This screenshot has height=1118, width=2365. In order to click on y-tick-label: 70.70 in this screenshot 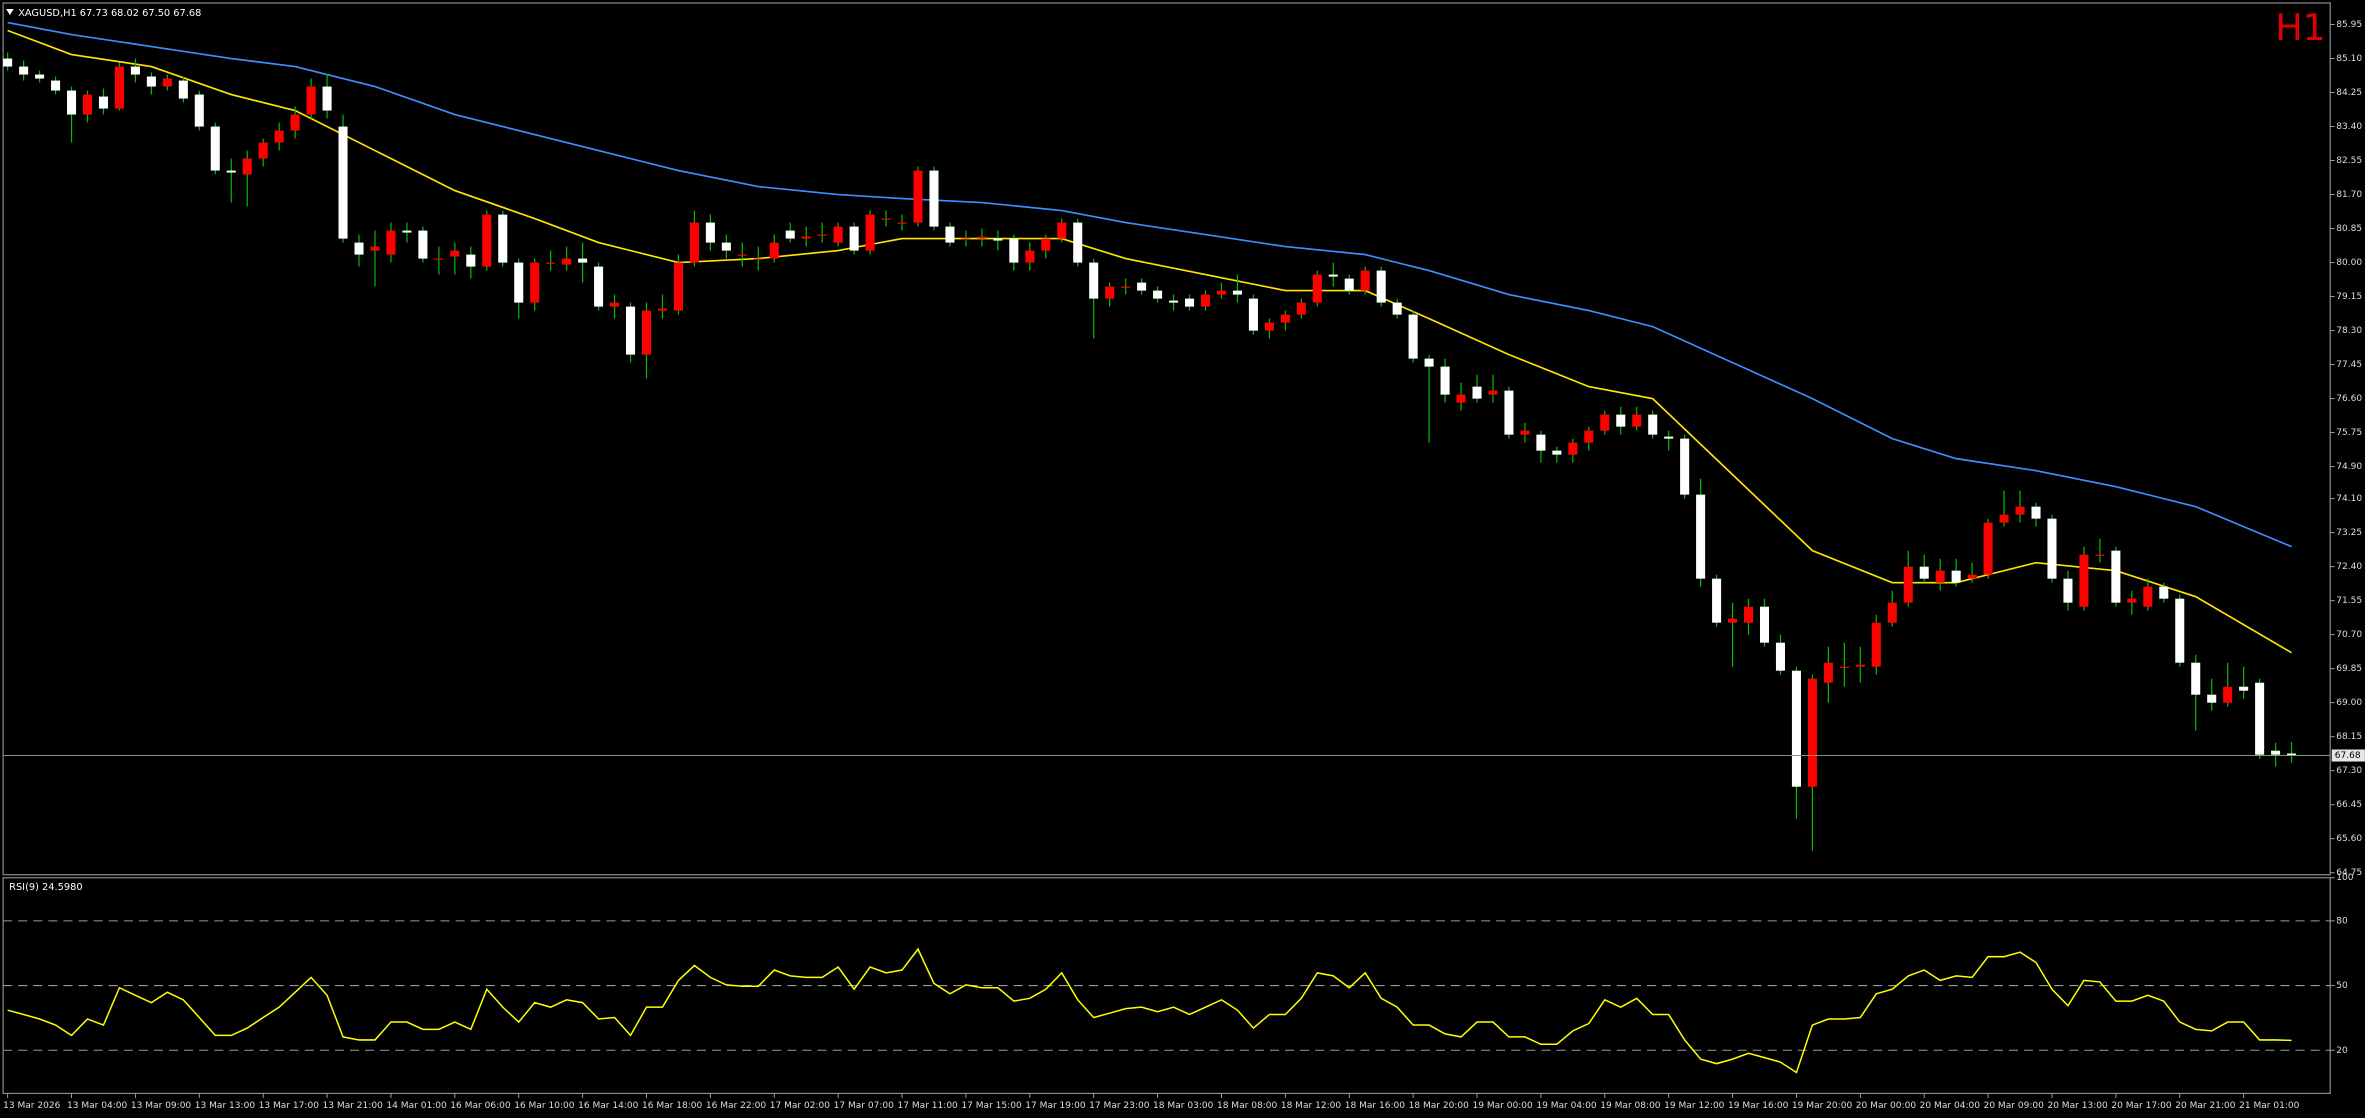, I will do `click(2349, 635)`.